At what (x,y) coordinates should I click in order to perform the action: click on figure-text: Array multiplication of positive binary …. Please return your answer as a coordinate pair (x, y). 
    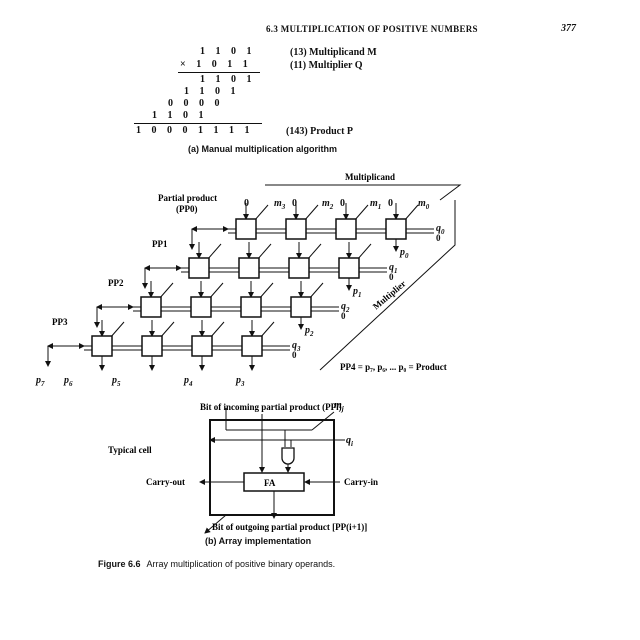
    Looking at the image, I should click on (241, 564).